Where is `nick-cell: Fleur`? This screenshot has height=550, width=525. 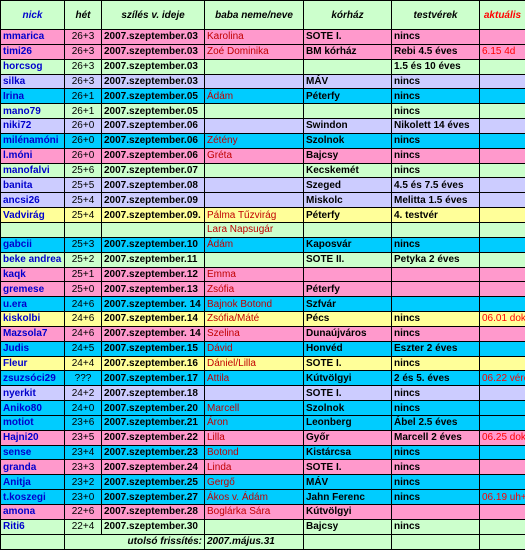
nick-cell: Fleur is located at coordinates (33, 363).